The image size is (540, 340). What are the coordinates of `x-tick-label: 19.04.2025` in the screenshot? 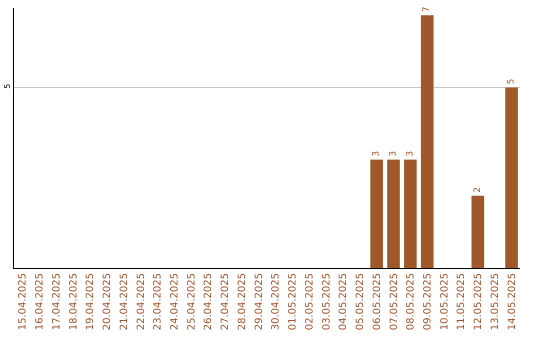 It's located at (90, 301).